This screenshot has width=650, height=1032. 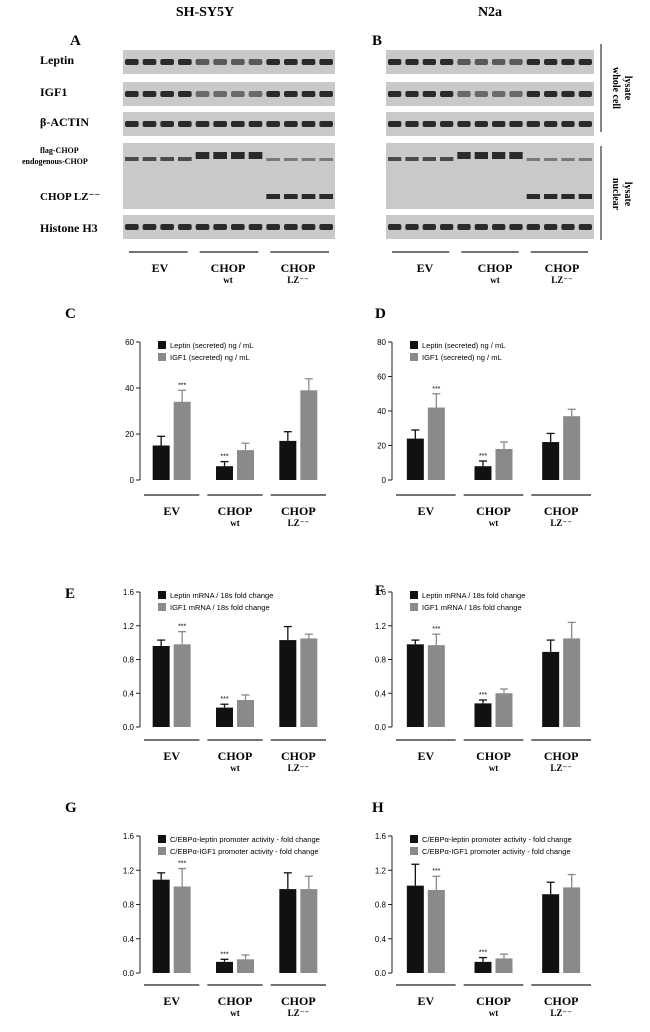 What do you see at coordinates (381, 411) in the screenshot?
I see `y-tick-label: 40` at bounding box center [381, 411].